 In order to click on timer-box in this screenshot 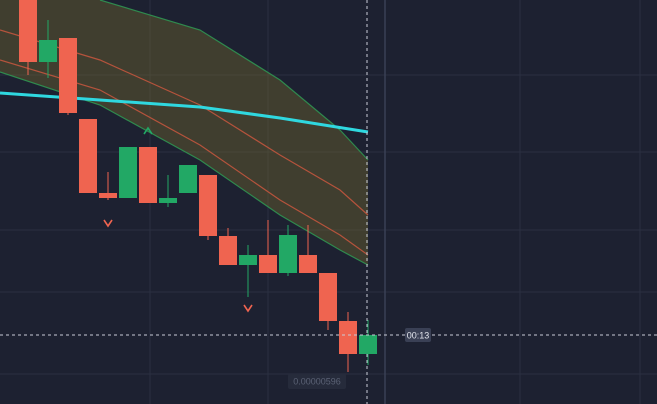, I will do `click(418, 335)`.